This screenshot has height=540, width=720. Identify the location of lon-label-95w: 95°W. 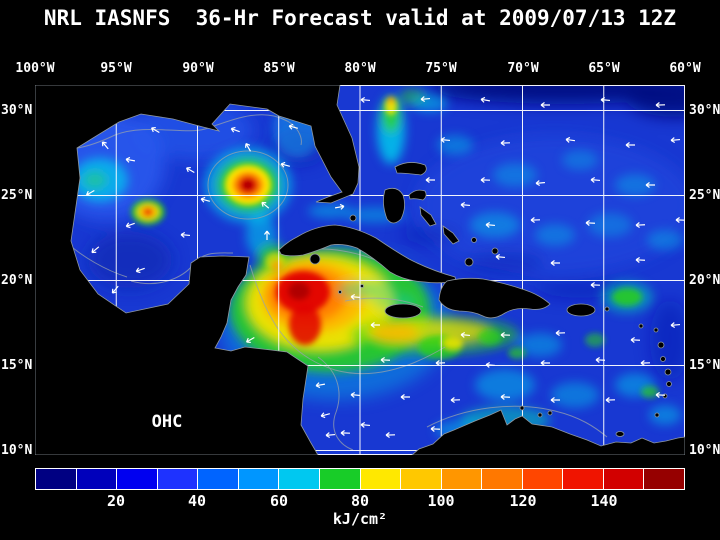
(116, 68).